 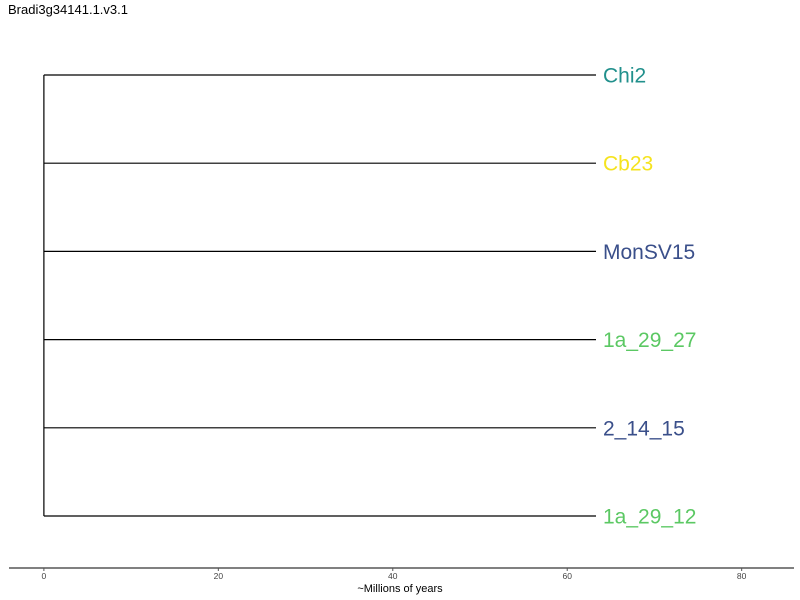 I want to click on page-title: Bradi3g34141.1.v3.1, so click(x=68, y=9).